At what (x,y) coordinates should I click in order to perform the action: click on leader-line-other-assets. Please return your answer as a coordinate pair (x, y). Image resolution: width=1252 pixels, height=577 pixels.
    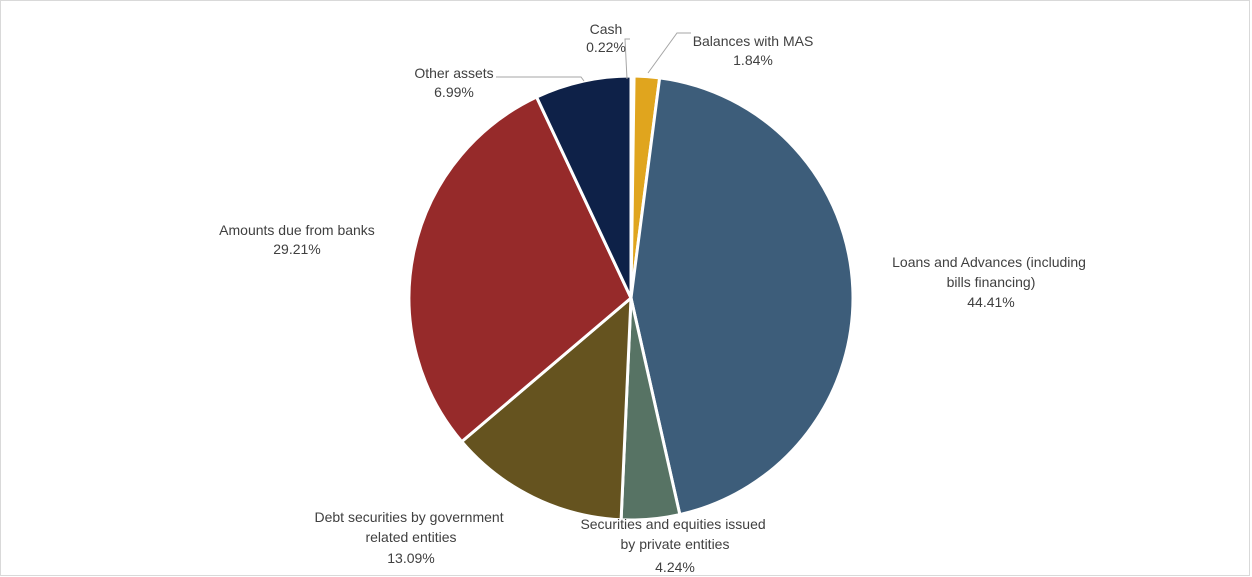
    Looking at the image, I should click on (540, 79).